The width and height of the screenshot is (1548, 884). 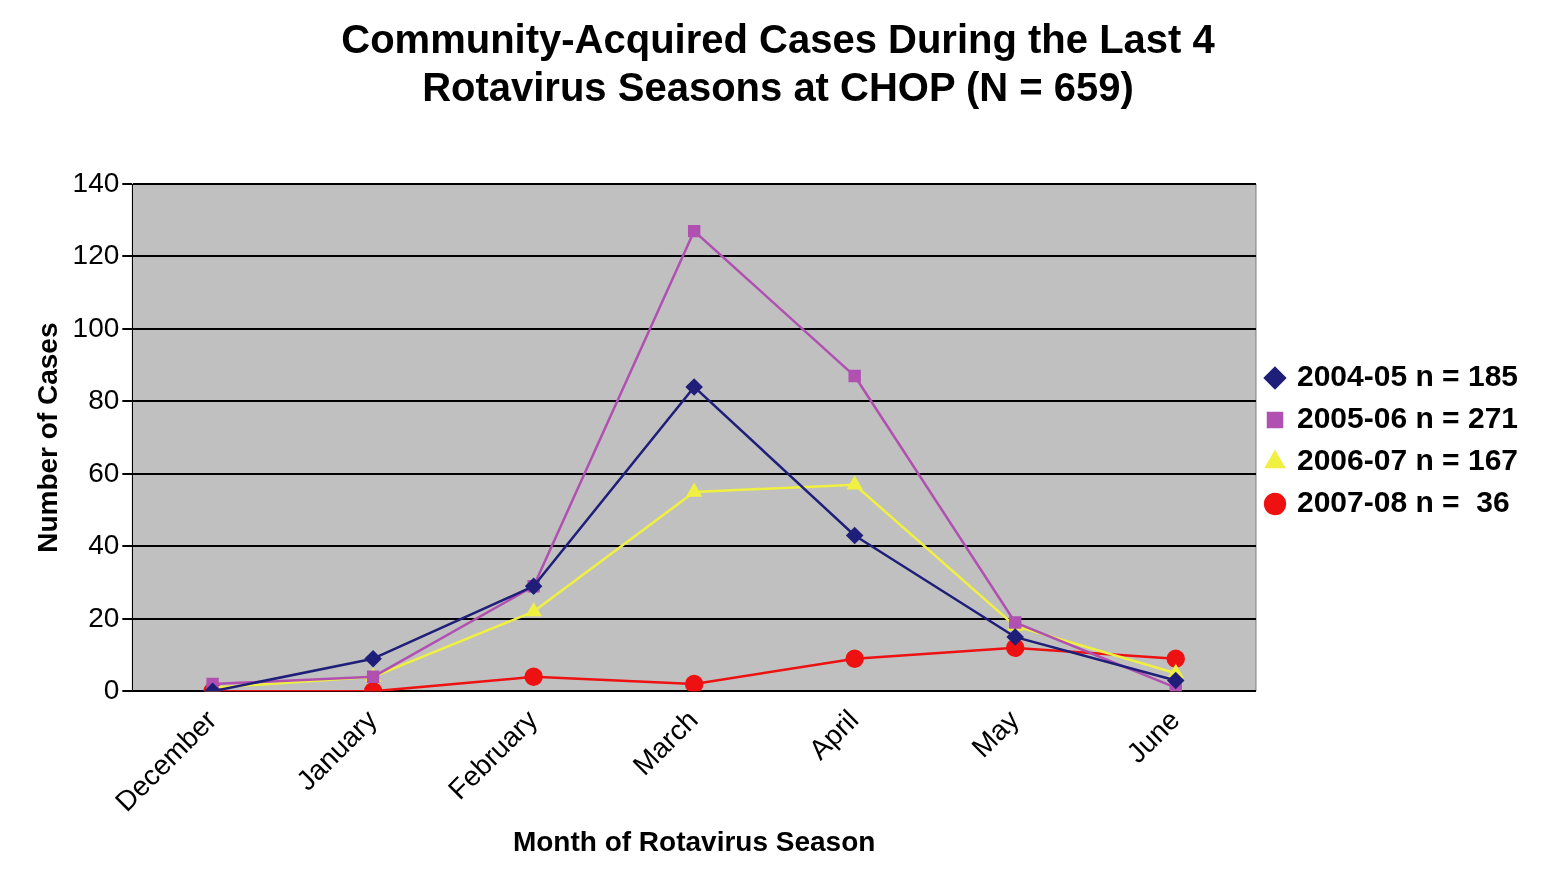 I want to click on y-tick-label: 20, so click(x=104, y=617).